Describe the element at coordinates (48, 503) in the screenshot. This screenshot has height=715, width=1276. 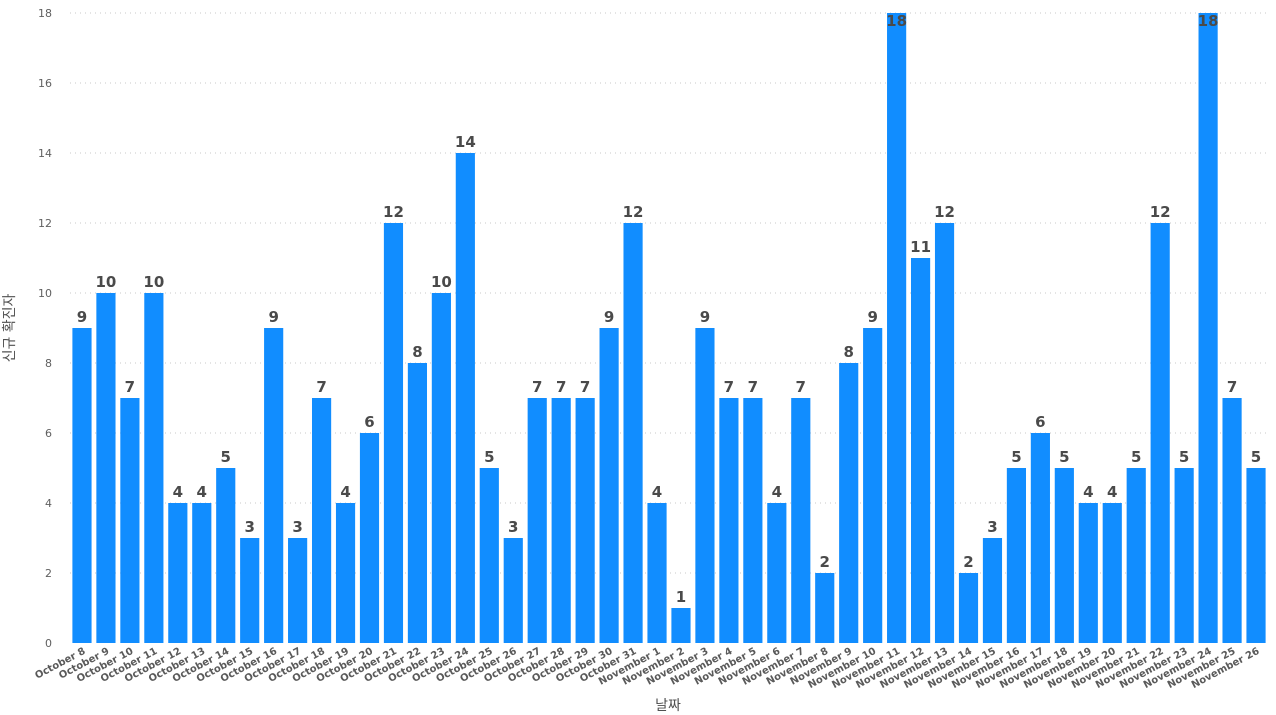
I see `y-tick-label: 4` at that location.